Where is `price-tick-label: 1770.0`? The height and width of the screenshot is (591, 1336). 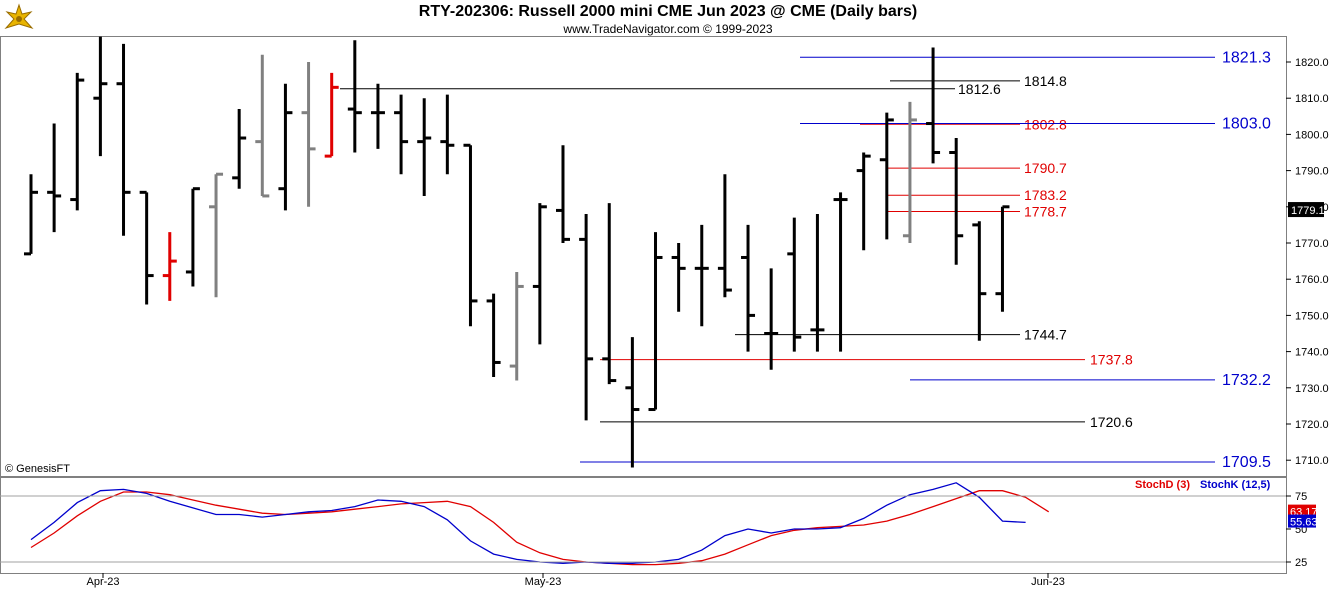 price-tick-label: 1770.0 is located at coordinates (1312, 244).